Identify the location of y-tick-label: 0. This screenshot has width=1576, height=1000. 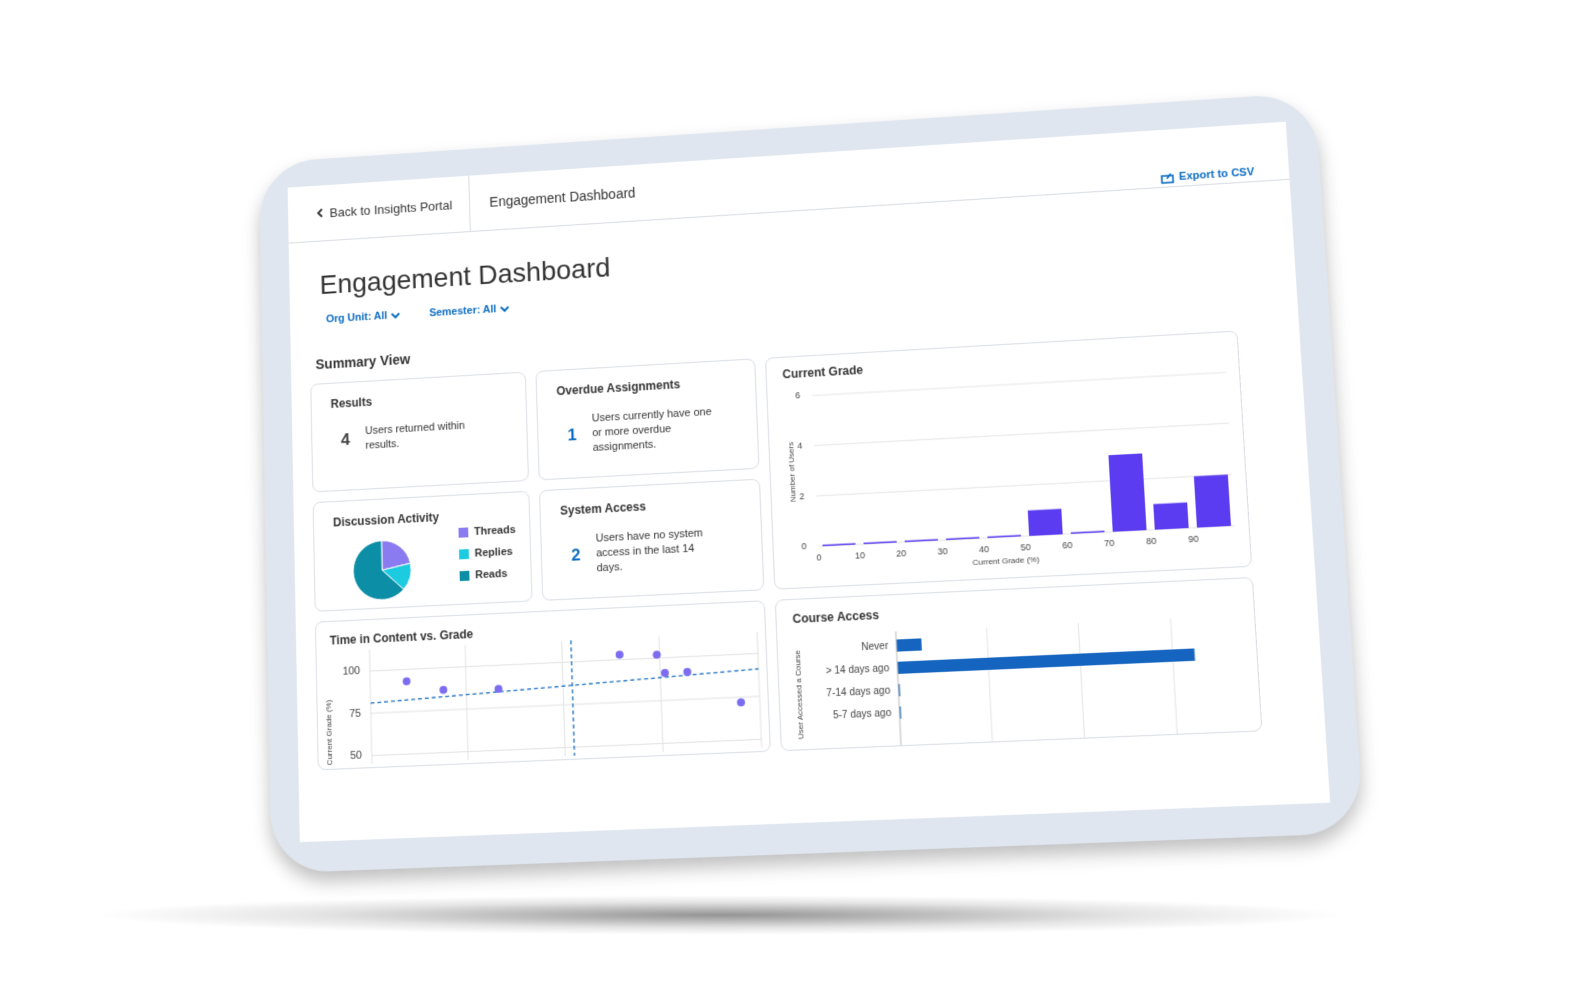
(804, 546).